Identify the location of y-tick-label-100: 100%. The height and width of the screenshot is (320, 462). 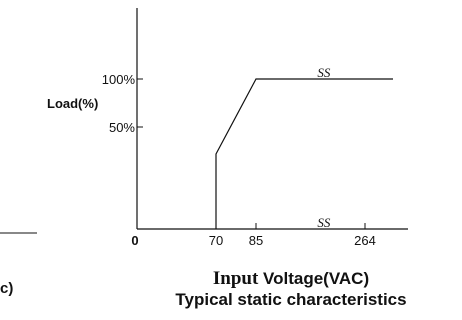
(119, 79).